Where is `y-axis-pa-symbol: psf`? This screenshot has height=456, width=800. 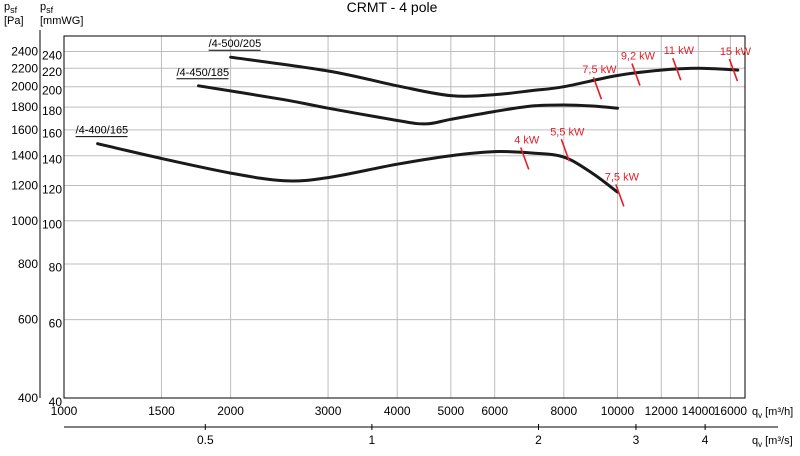 y-axis-pa-symbol: psf is located at coordinates (11, 8).